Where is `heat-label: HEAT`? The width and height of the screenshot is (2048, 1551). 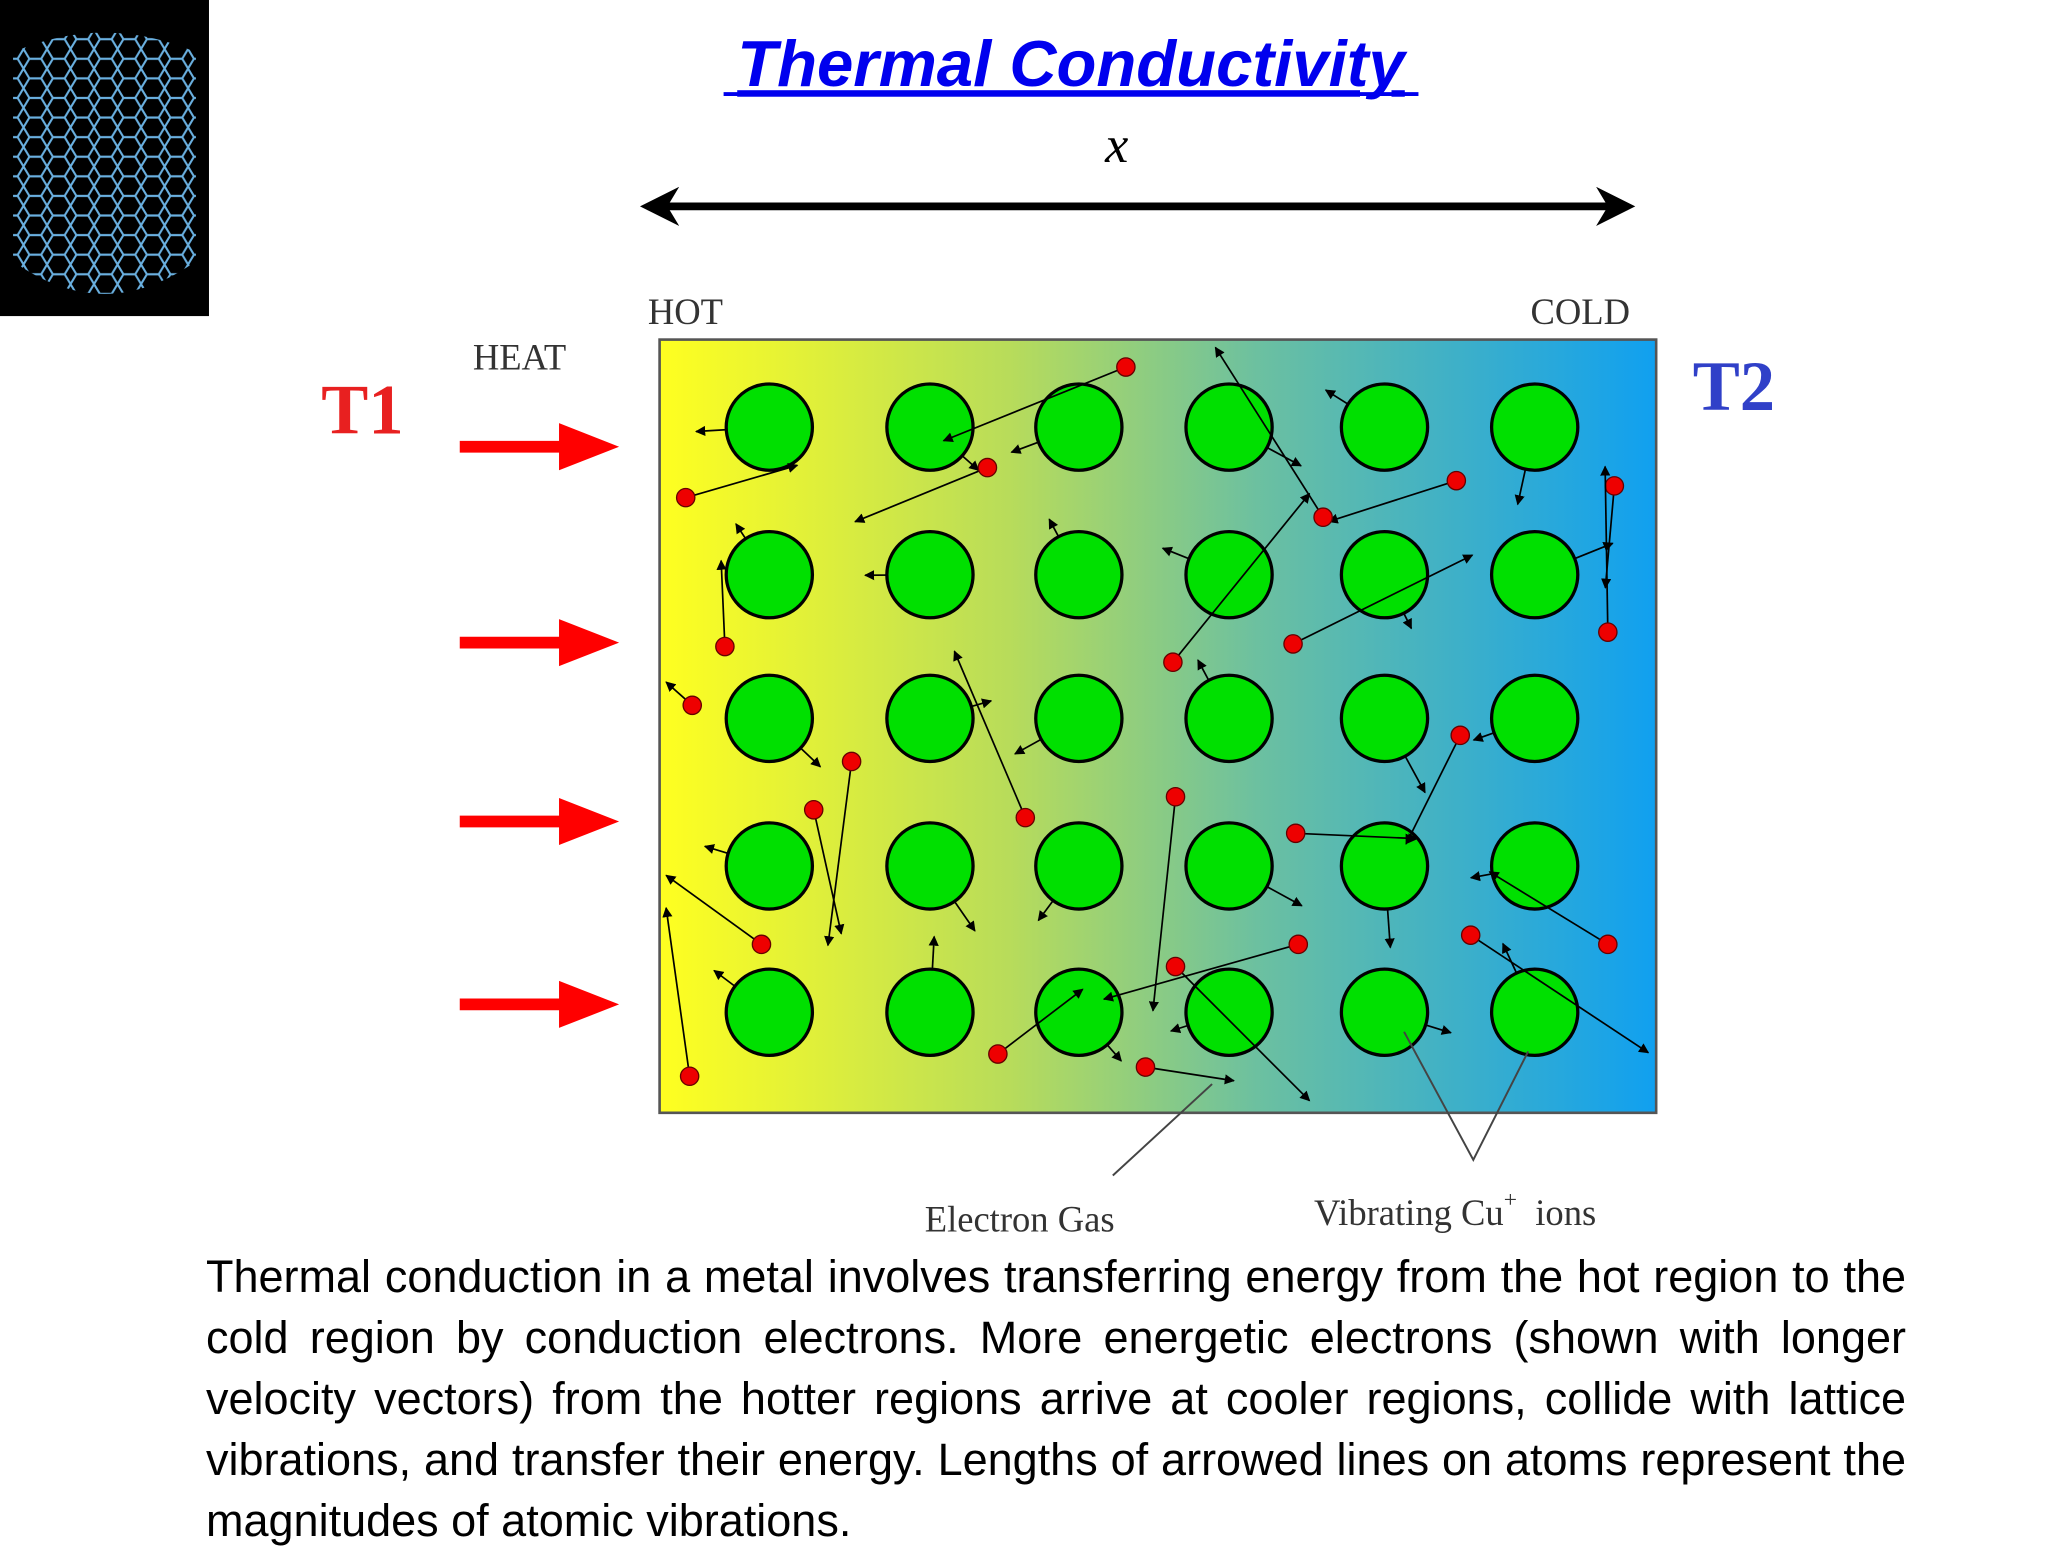
heat-label: HEAT is located at coordinates (519, 357).